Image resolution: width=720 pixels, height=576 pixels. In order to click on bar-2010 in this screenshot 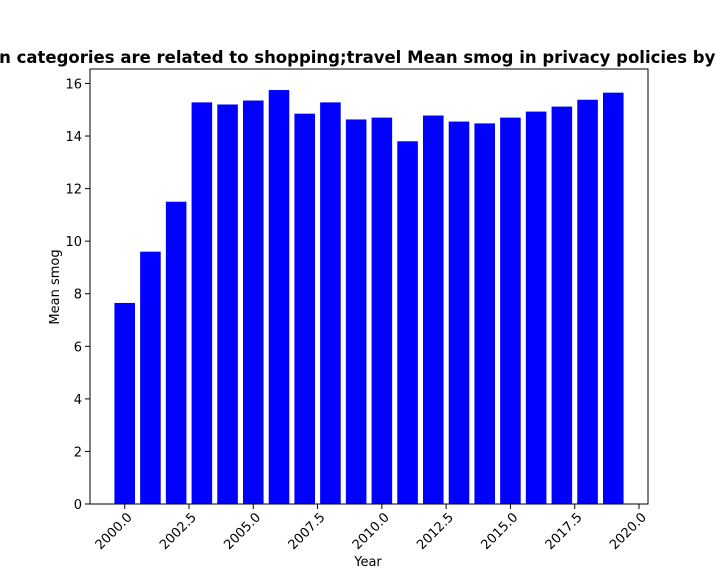, I will do `click(382, 310)`.